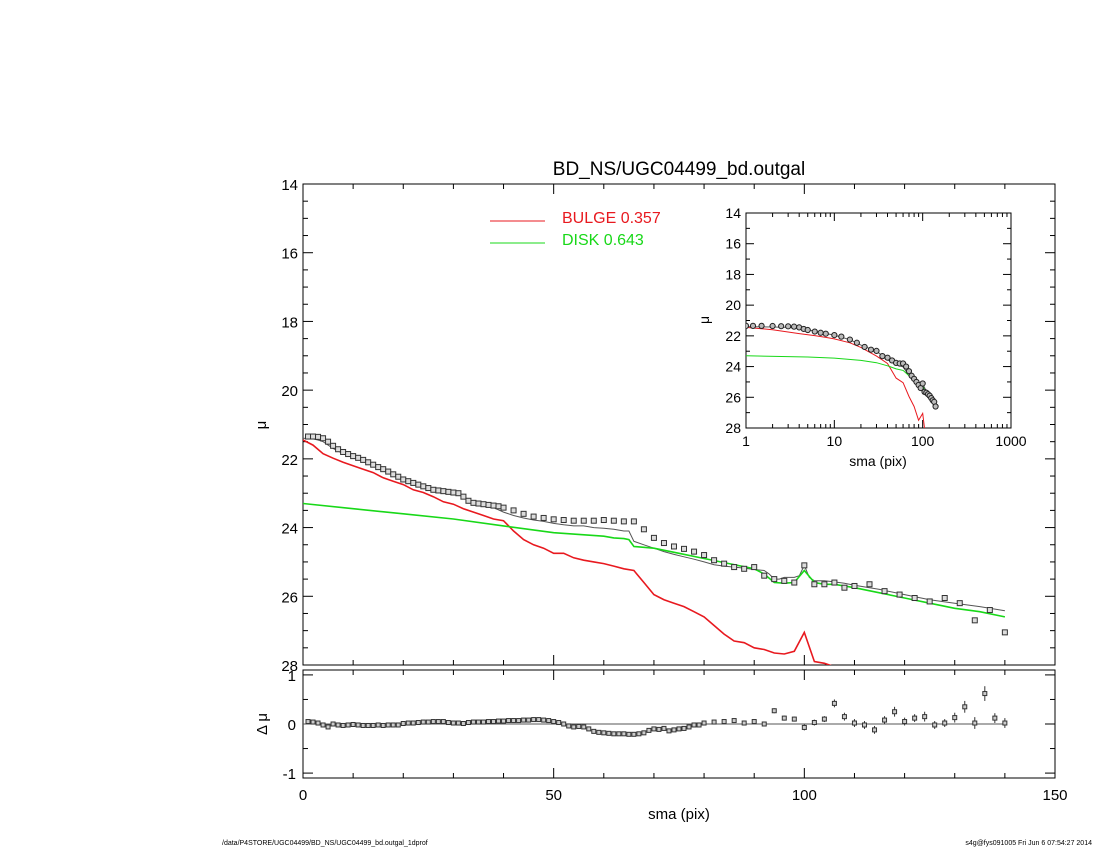 The image size is (1100, 850). I want to click on inset-y-tick-label: 20, so click(733, 305).